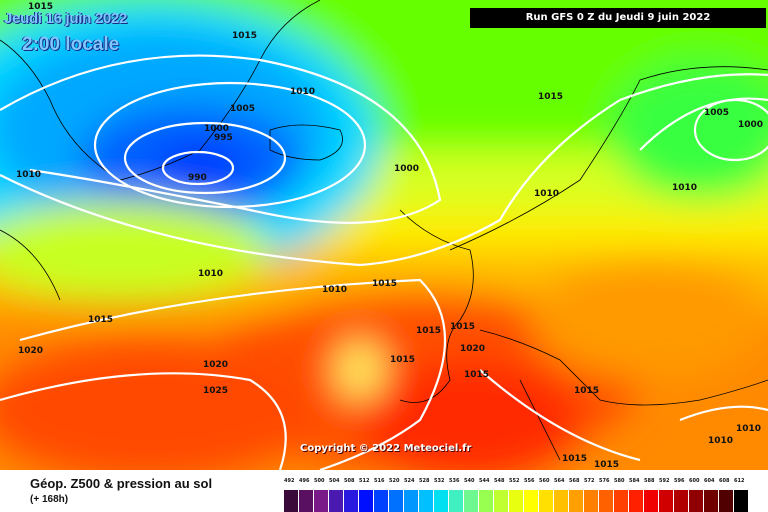 The height and width of the screenshot is (512, 768). What do you see at coordinates (409, 481) in the screenshot?
I see `scale-label: 524` at bounding box center [409, 481].